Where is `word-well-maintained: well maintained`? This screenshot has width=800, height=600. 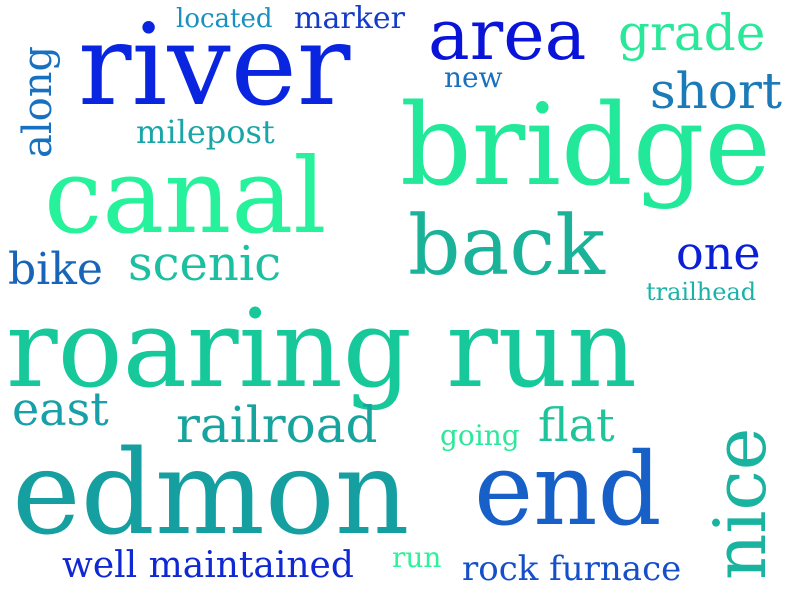 word-well-maintained: well maintained is located at coordinates (208, 565).